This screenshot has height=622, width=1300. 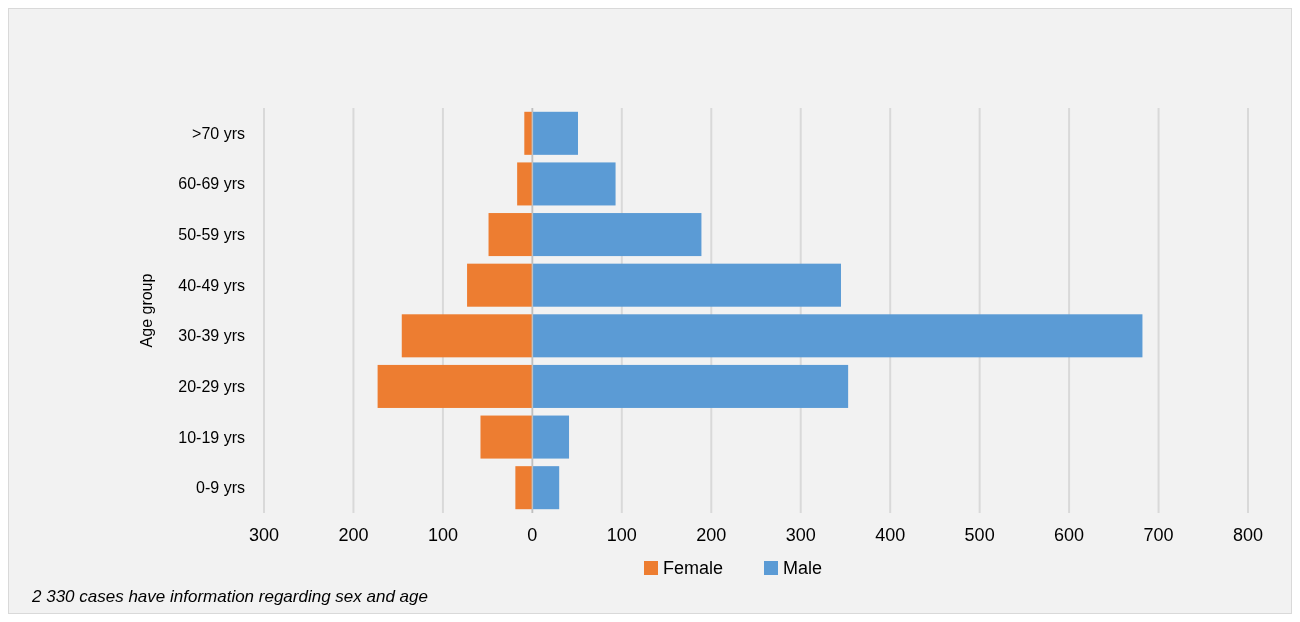 What do you see at coordinates (211, 184) in the screenshot?
I see `y-tick-label: 60-69 yrs` at bounding box center [211, 184].